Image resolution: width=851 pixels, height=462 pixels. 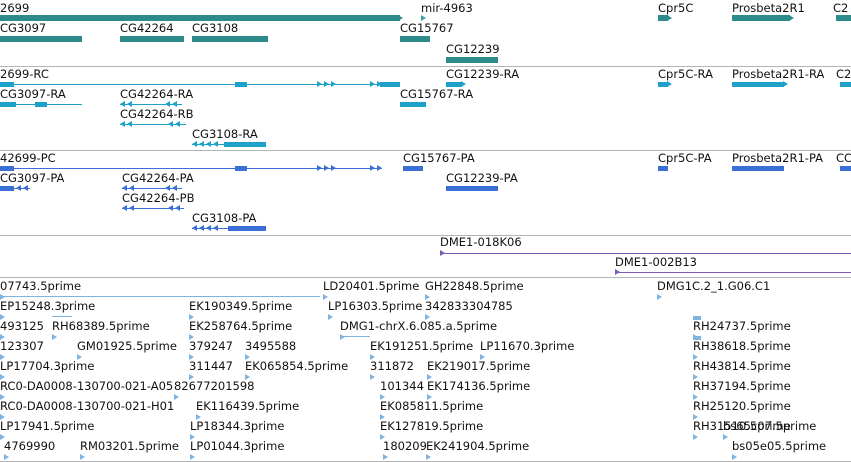 What do you see at coordinates (437, 94) in the screenshot?
I see `transcript-label: CG15767-RA` at bounding box center [437, 94].